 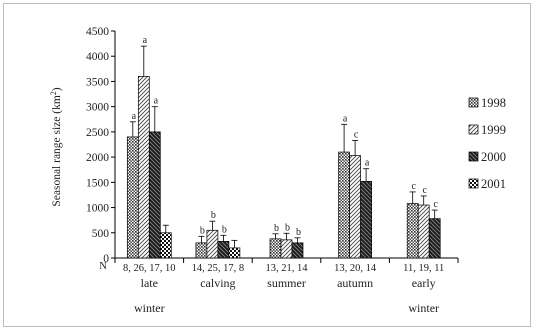 What do you see at coordinates (57, 89) in the screenshot?
I see `y-axis-title-close: )` at bounding box center [57, 89].